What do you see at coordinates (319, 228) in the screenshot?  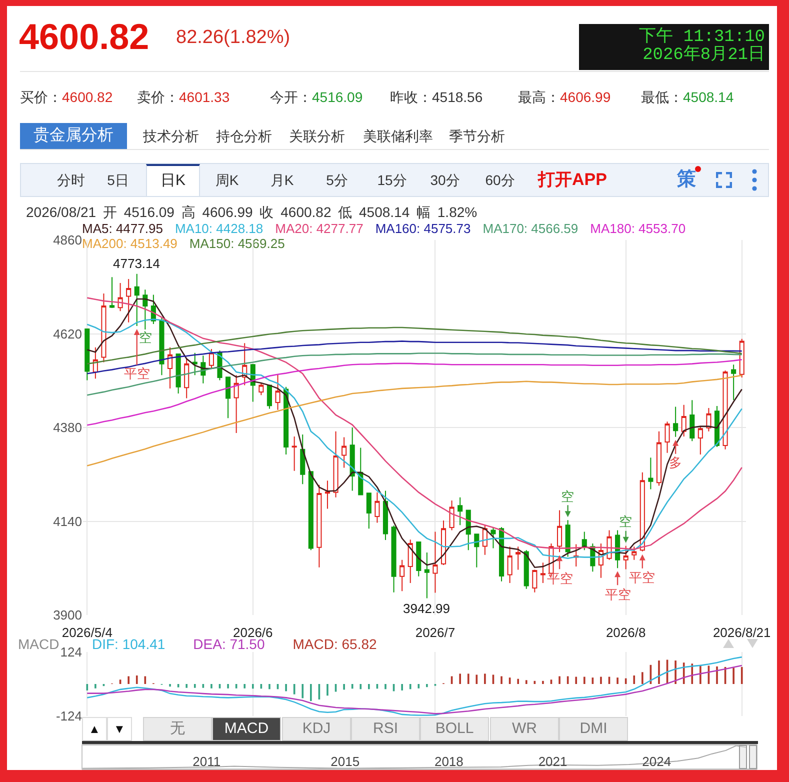 I see `text: MA20: 4277.77` at bounding box center [319, 228].